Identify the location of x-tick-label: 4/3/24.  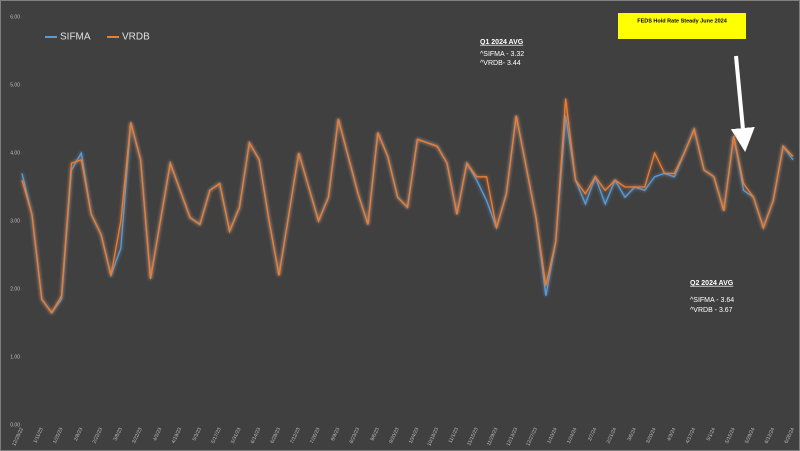
(671, 434).